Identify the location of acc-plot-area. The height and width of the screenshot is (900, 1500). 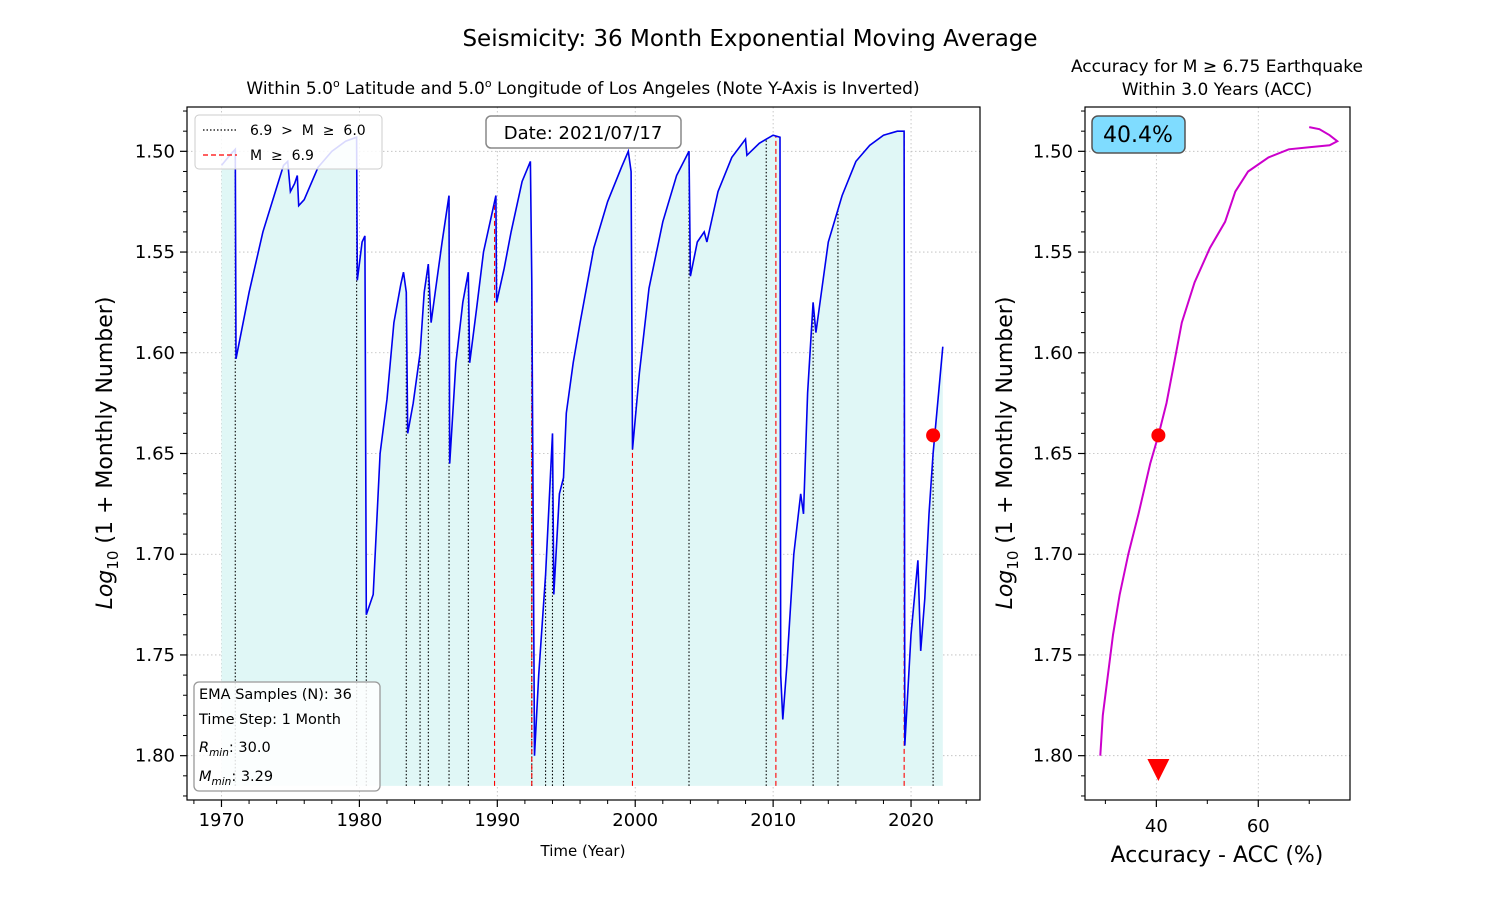
(1217, 453).